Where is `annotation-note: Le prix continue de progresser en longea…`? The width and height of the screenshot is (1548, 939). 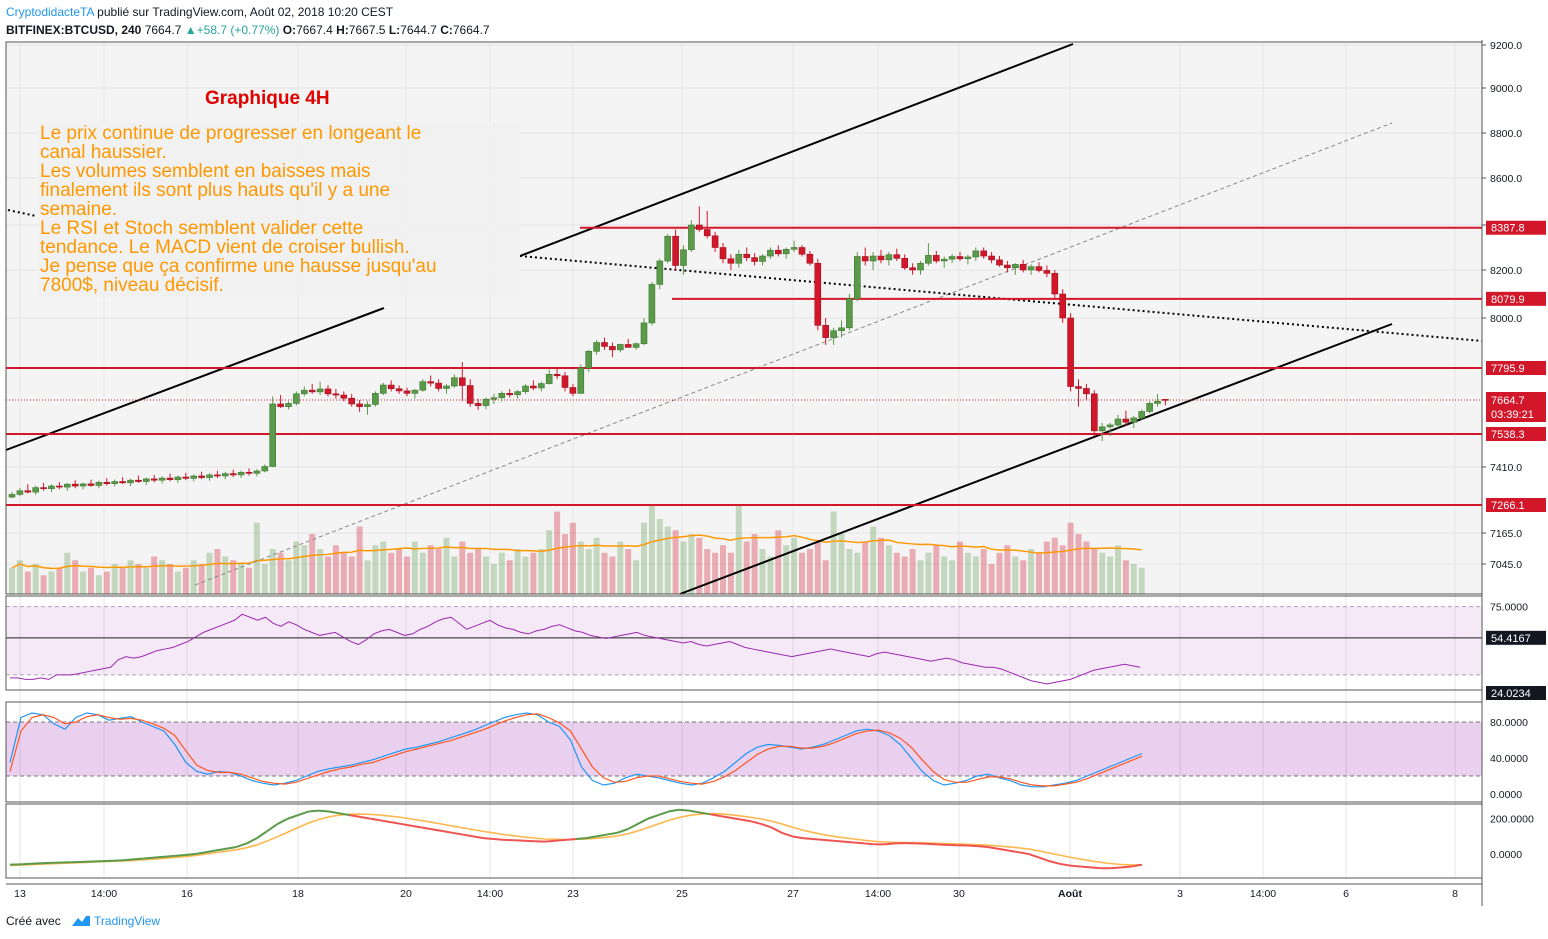 annotation-note: Le prix continue de progresser en longea… is located at coordinates (279, 209).